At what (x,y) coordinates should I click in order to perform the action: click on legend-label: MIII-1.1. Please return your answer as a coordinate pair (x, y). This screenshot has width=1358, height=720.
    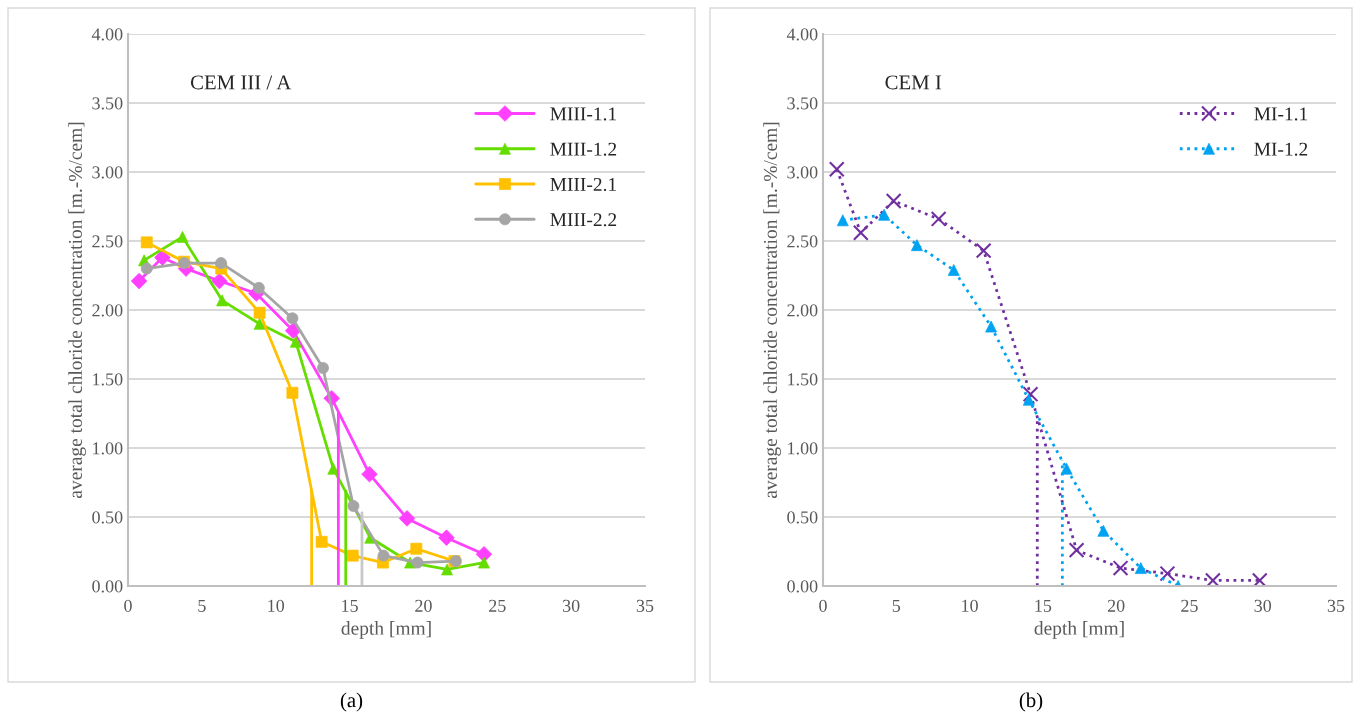
    Looking at the image, I should click on (583, 114).